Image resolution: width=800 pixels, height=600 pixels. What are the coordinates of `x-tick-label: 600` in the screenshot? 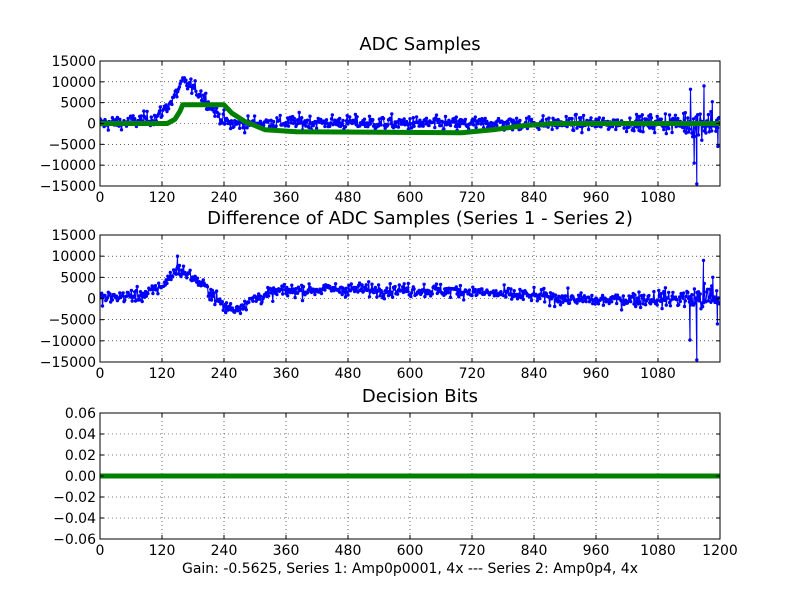 It's located at (410, 374).